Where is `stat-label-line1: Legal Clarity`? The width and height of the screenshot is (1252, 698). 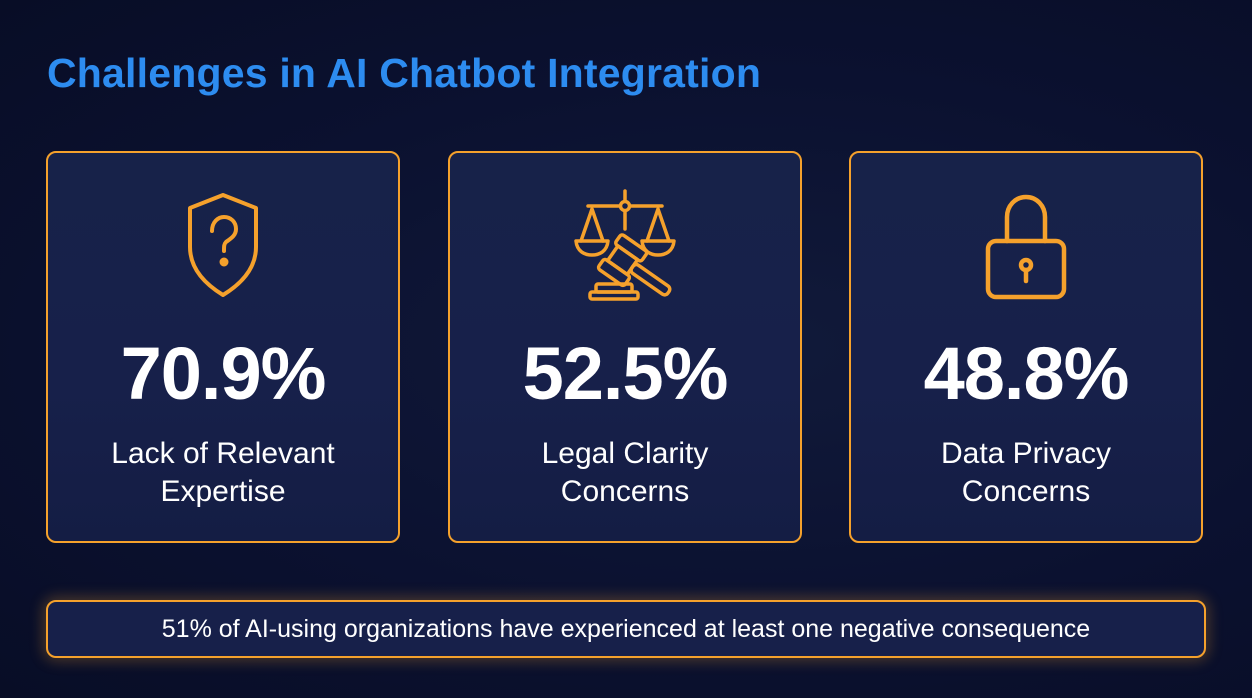 stat-label-line1: Legal Clarity is located at coordinates (625, 453).